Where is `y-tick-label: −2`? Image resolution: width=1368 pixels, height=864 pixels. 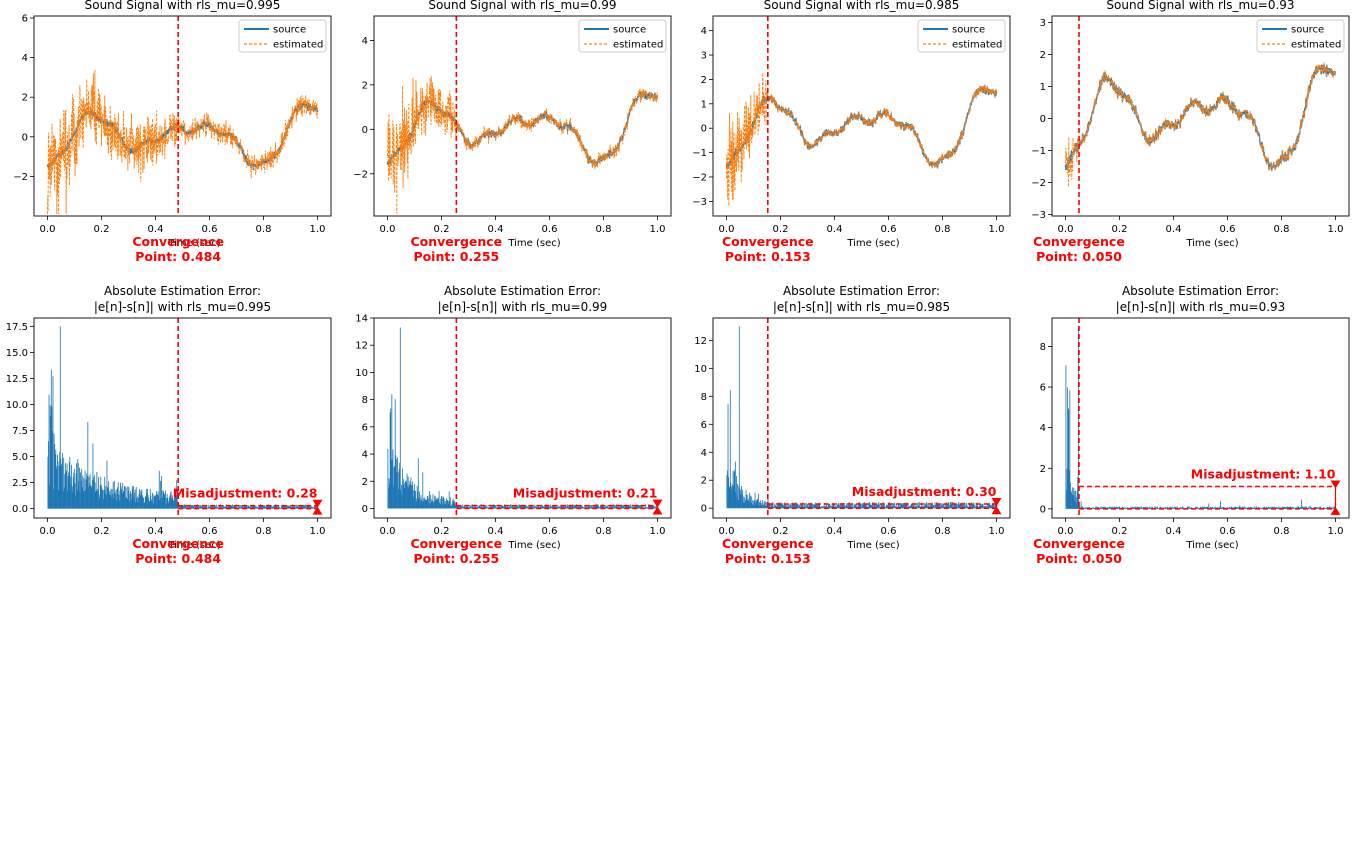
y-tick-label: −2 is located at coordinates (1038, 183).